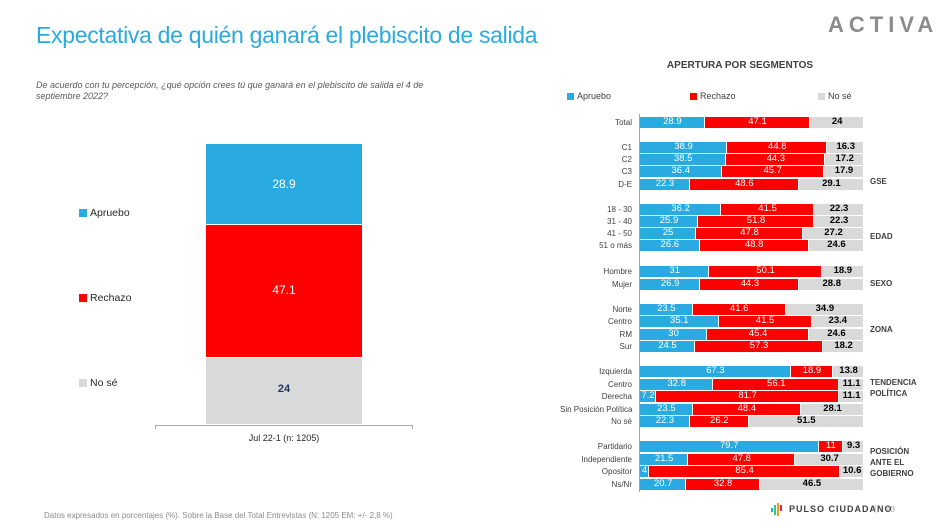  What do you see at coordinates (284, 438) in the screenshot?
I see `x-axis-category-label: Jul 22-1 (n: 1205)` at bounding box center [284, 438].